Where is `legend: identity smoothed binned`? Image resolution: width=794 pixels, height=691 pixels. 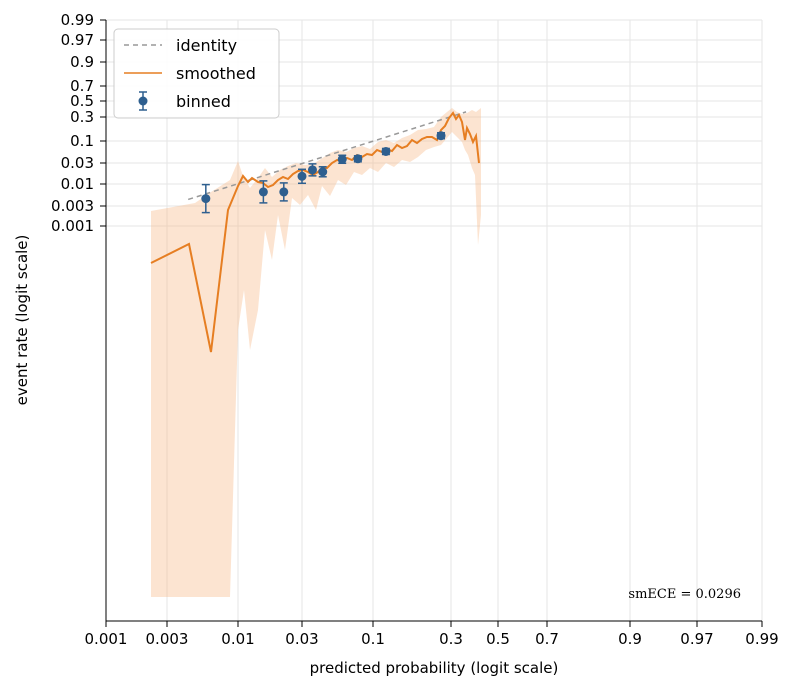
legend: identity smoothed binned is located at coordinates (196, 73).